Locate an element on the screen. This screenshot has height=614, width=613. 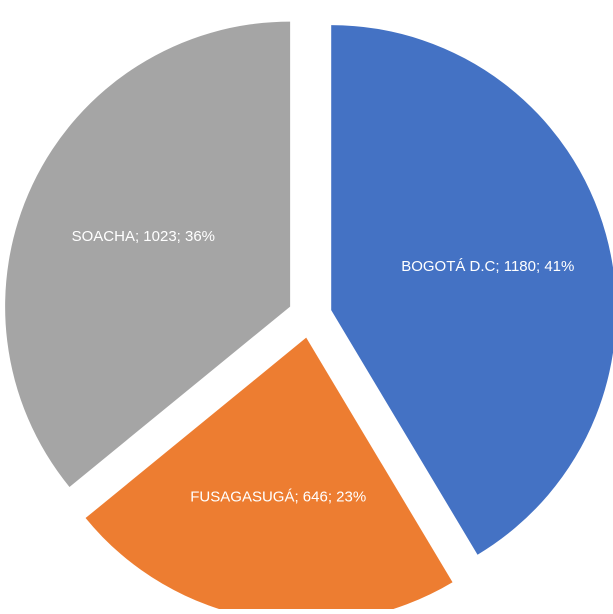
data-label: FUSAGASUGÁ; 646; 23% is located at coordinates (278, 497).